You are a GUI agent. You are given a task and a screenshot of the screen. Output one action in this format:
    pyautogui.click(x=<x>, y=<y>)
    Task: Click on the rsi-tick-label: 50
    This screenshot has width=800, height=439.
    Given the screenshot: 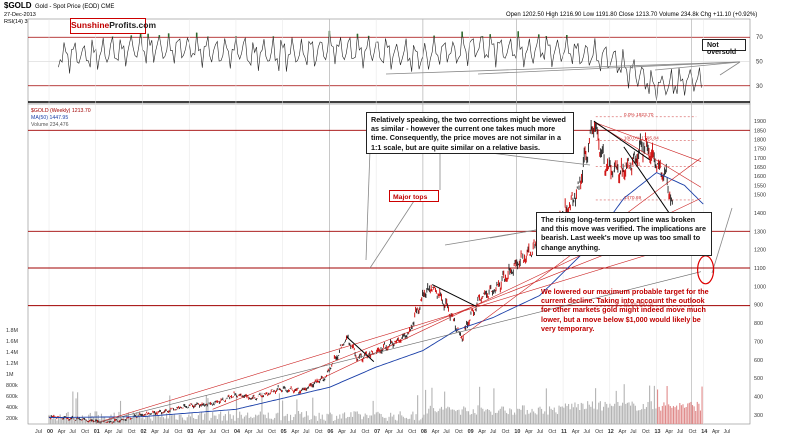 What is the action you would take?
    pyautogui.click(x=759, y=63)
    